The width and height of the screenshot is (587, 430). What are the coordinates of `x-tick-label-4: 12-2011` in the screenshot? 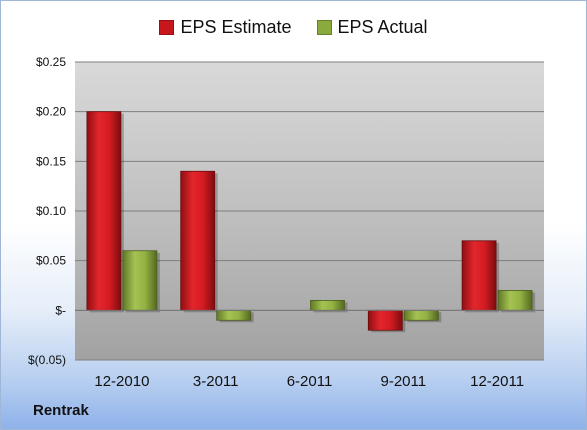 It's located at (497, 381).